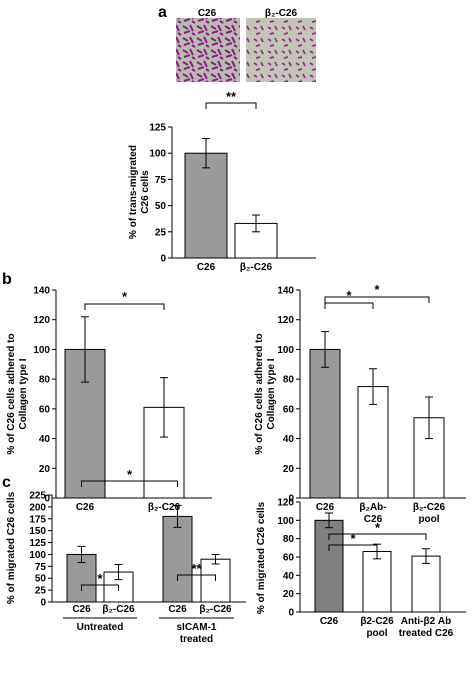 This screenshot has width=472, height=676. What do you see at coordinates (161, 232) in the screenshot?
I see `chart-a-y-tick-label: 25` at bounding box center [161, 232].